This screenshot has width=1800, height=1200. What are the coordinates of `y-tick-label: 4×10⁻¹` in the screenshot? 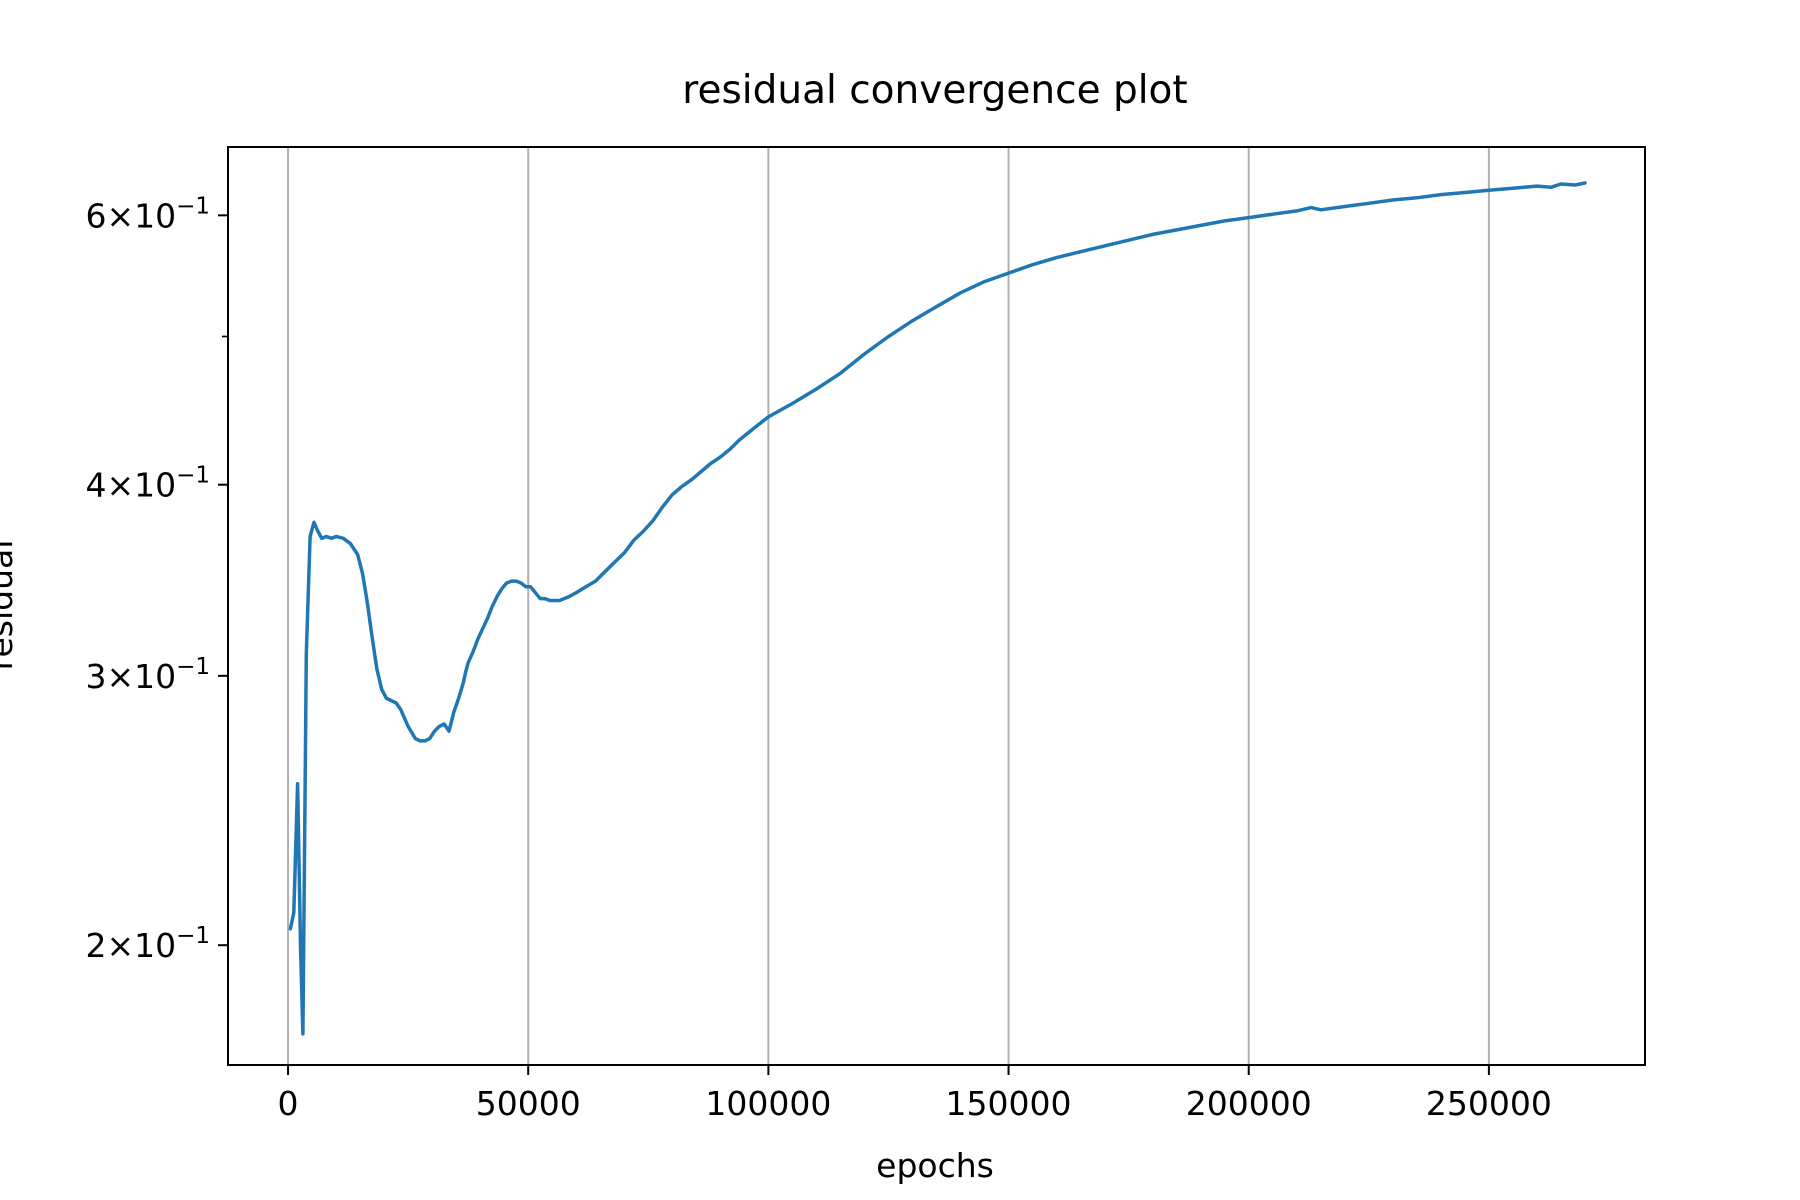 It's located at (147, 484).